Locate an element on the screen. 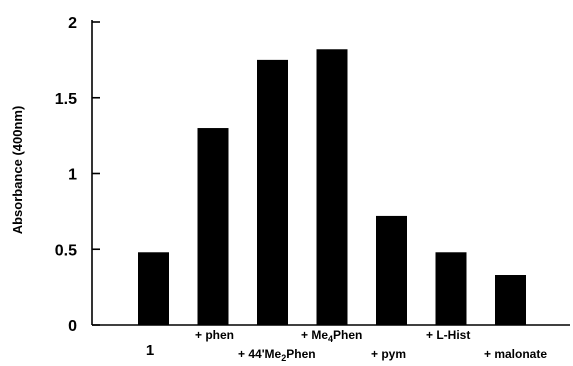  x-tick-label: + Me4Phen is located at coordinates (331, 336).